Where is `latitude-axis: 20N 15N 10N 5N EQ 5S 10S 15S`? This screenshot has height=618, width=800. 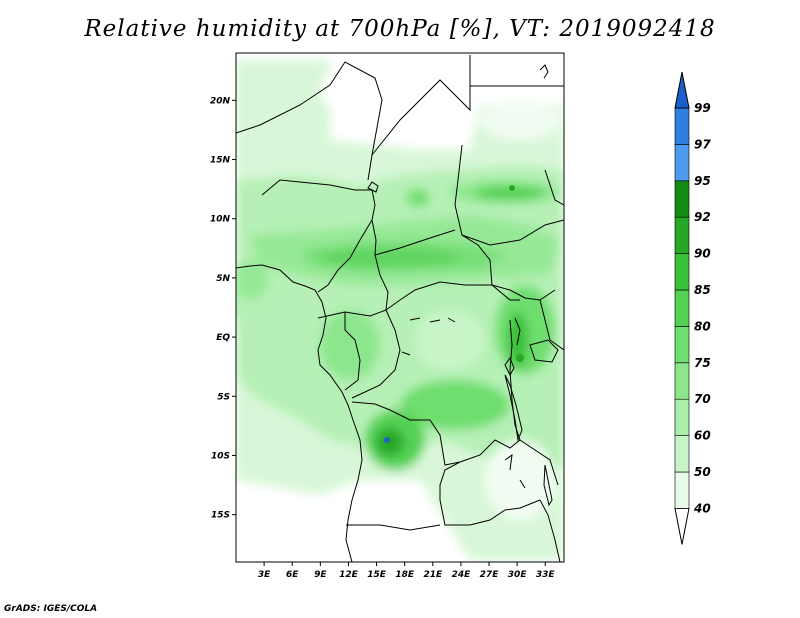 latitude-axis: 20N 15N 10N 5N EQ 5S 10S 15S is located at coordinates (223, 308).